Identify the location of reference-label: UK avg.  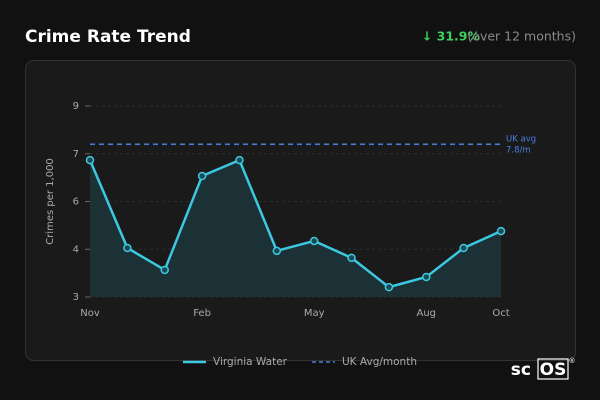
(521, 140).